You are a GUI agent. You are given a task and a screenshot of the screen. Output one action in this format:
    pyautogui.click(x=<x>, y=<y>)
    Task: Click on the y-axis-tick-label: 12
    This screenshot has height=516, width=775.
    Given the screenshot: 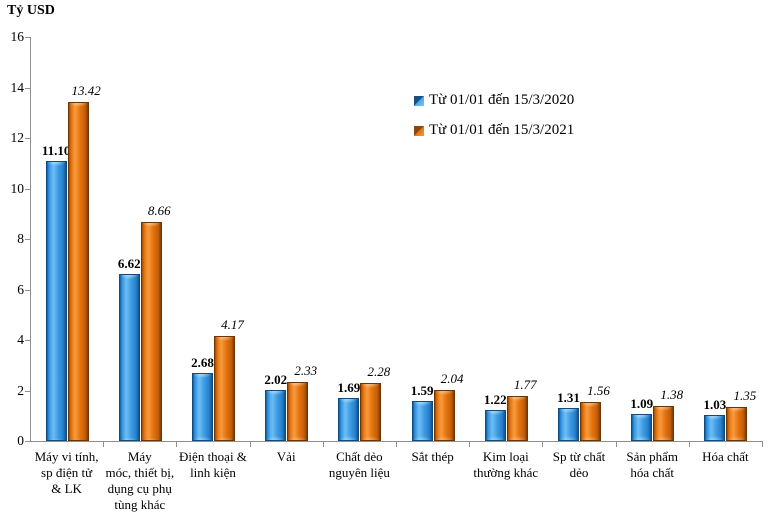 What is the action you would take?
    pyautogui.click(x=17, y=137)
    